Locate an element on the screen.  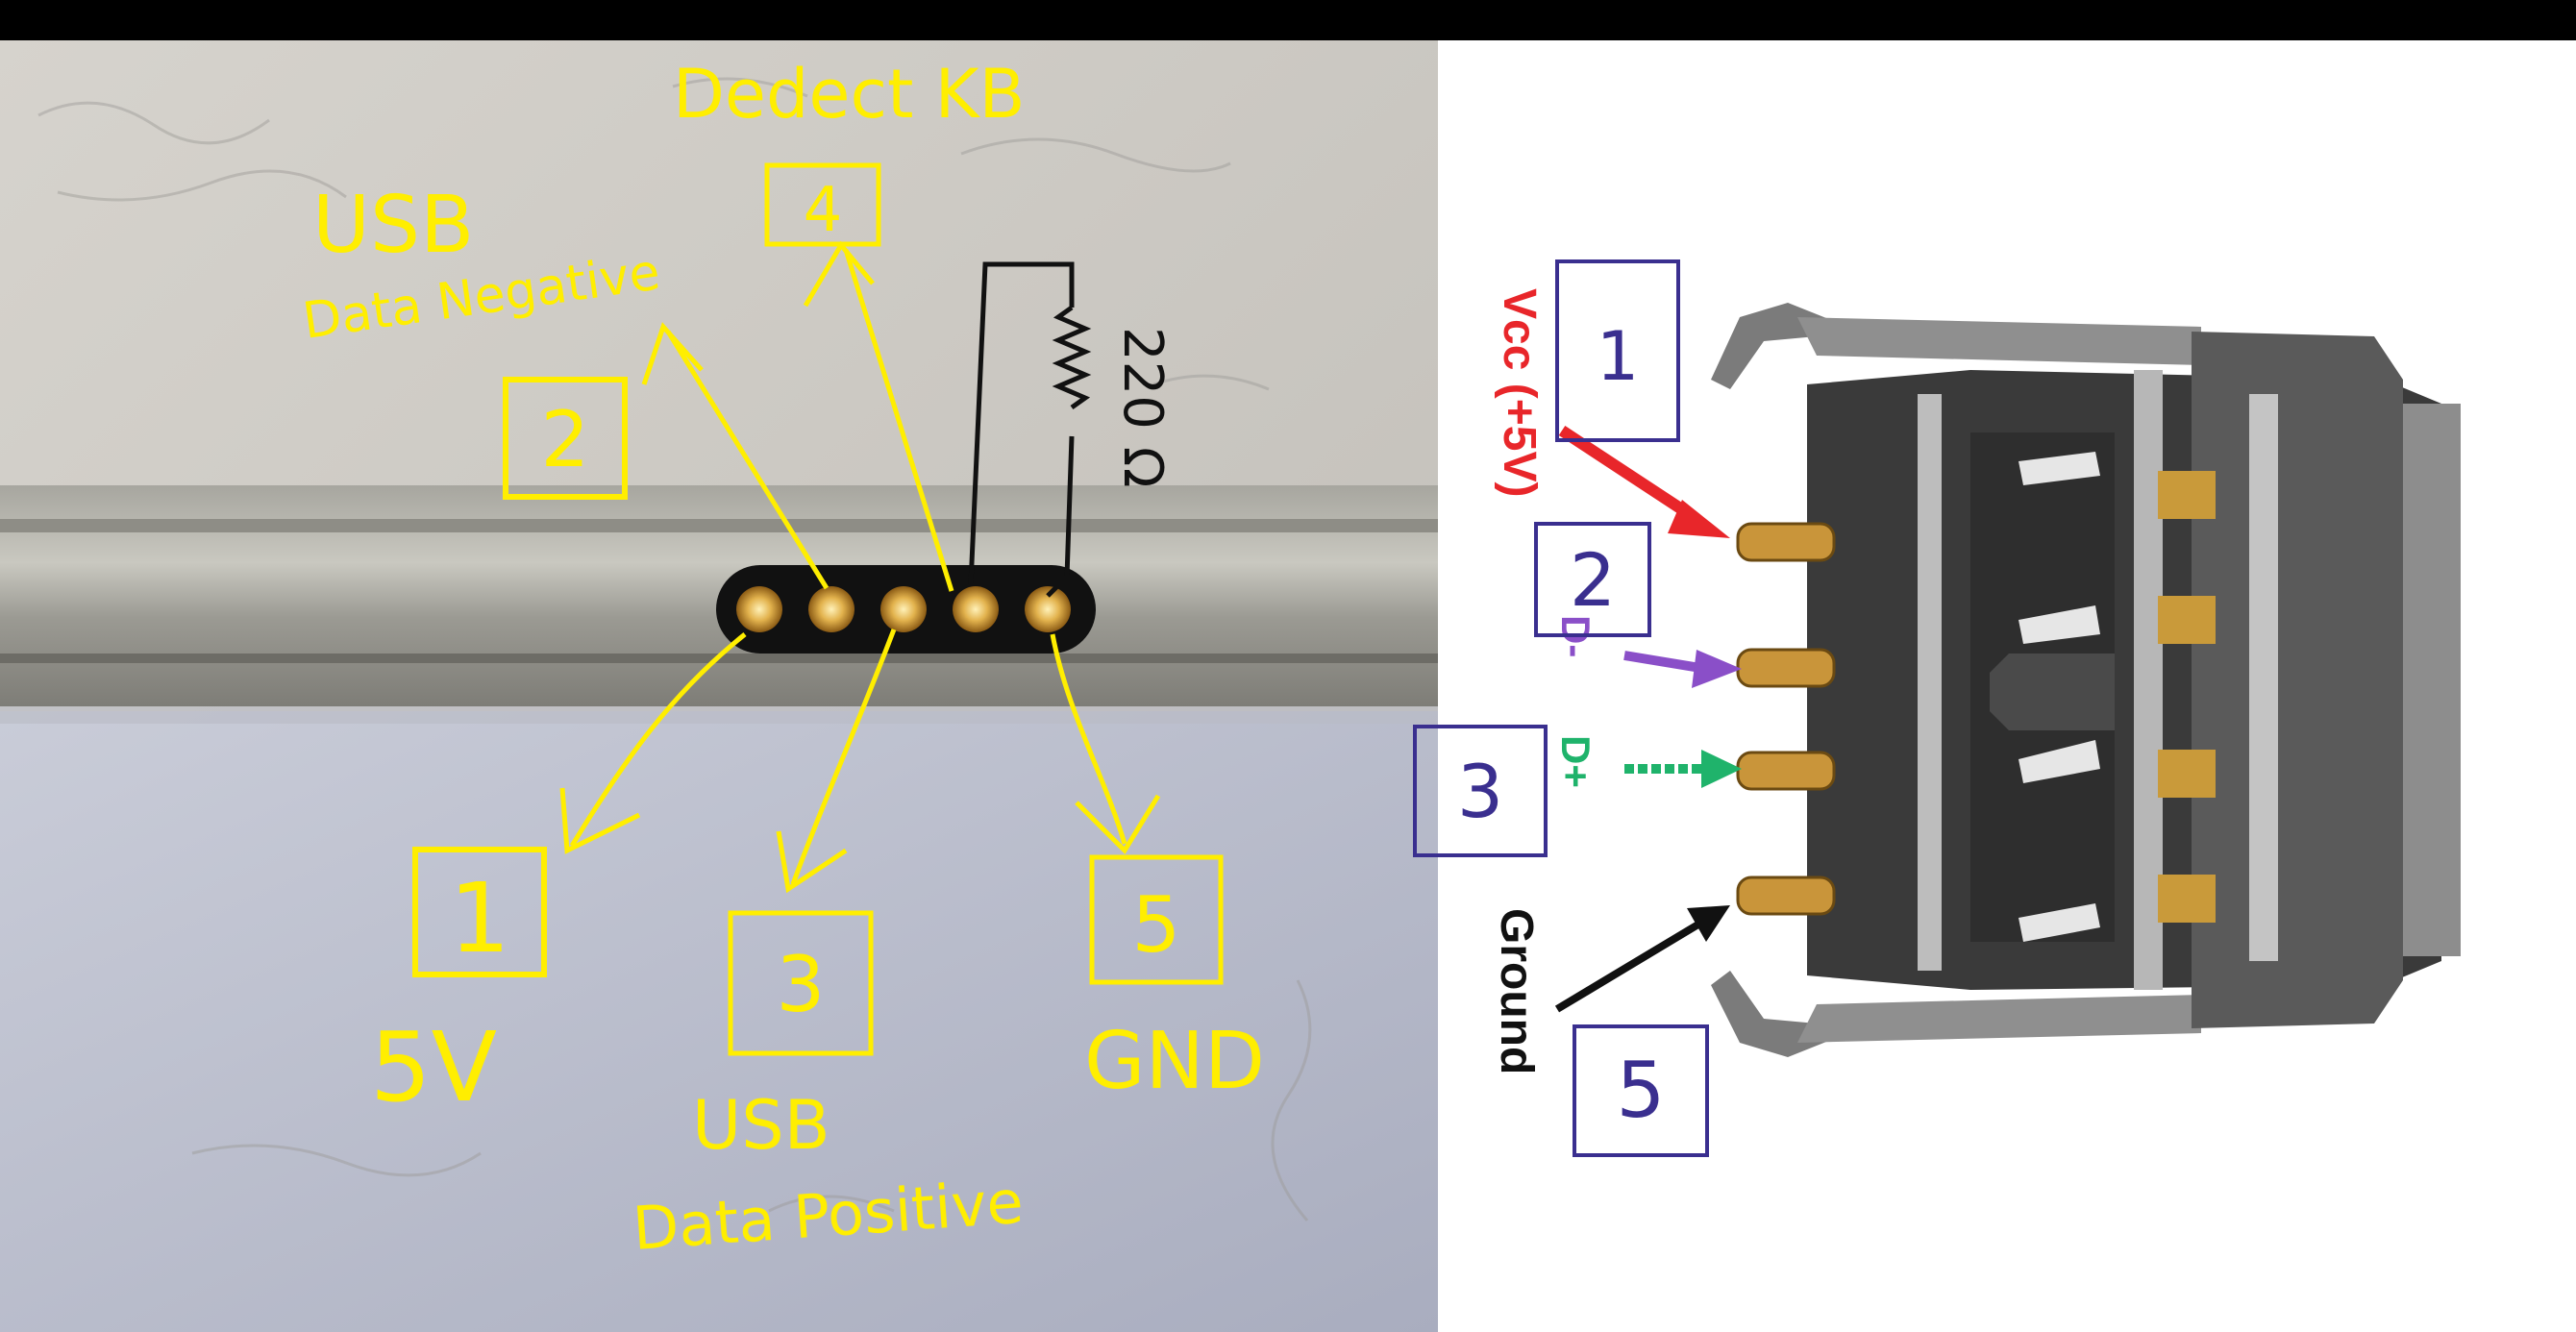
blue-boxes is located at coordinates (1561, 708).